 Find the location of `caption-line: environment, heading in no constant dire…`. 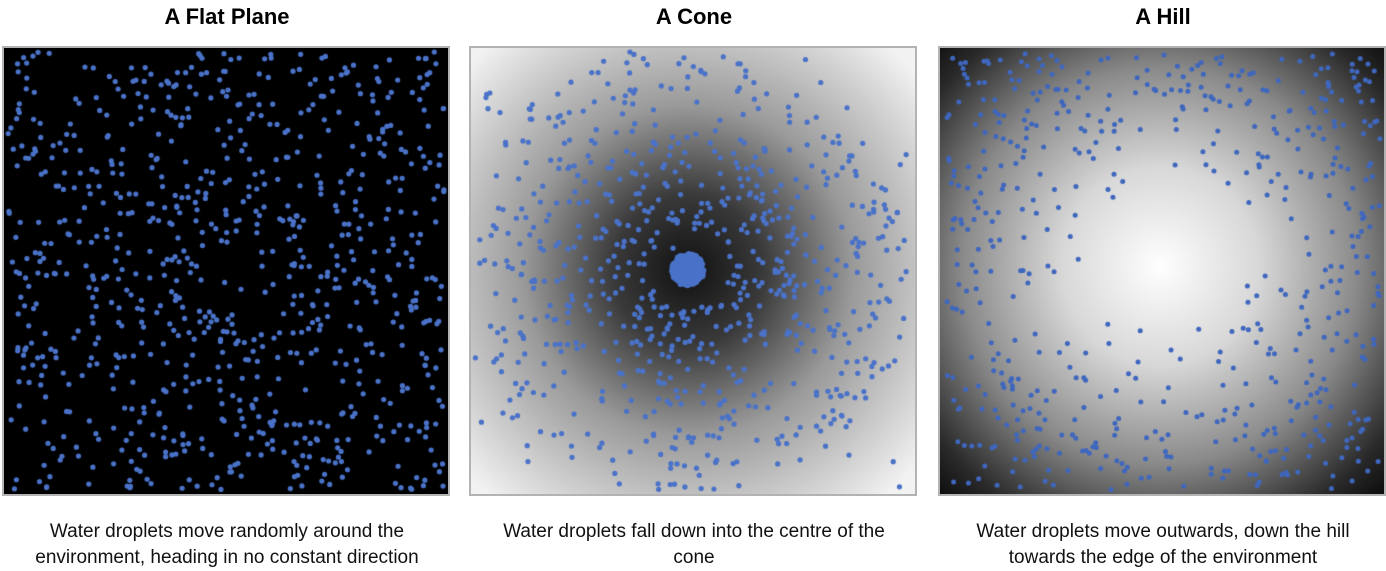

caption-line: environment, heading in no constant dire… is located at coordinates (227, 557).